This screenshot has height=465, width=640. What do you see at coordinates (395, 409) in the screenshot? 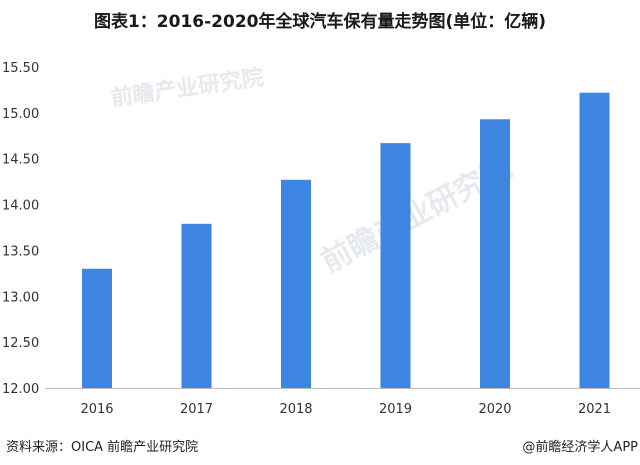
I see `x-tick-label: 2019` at bounding box center [395, 409].